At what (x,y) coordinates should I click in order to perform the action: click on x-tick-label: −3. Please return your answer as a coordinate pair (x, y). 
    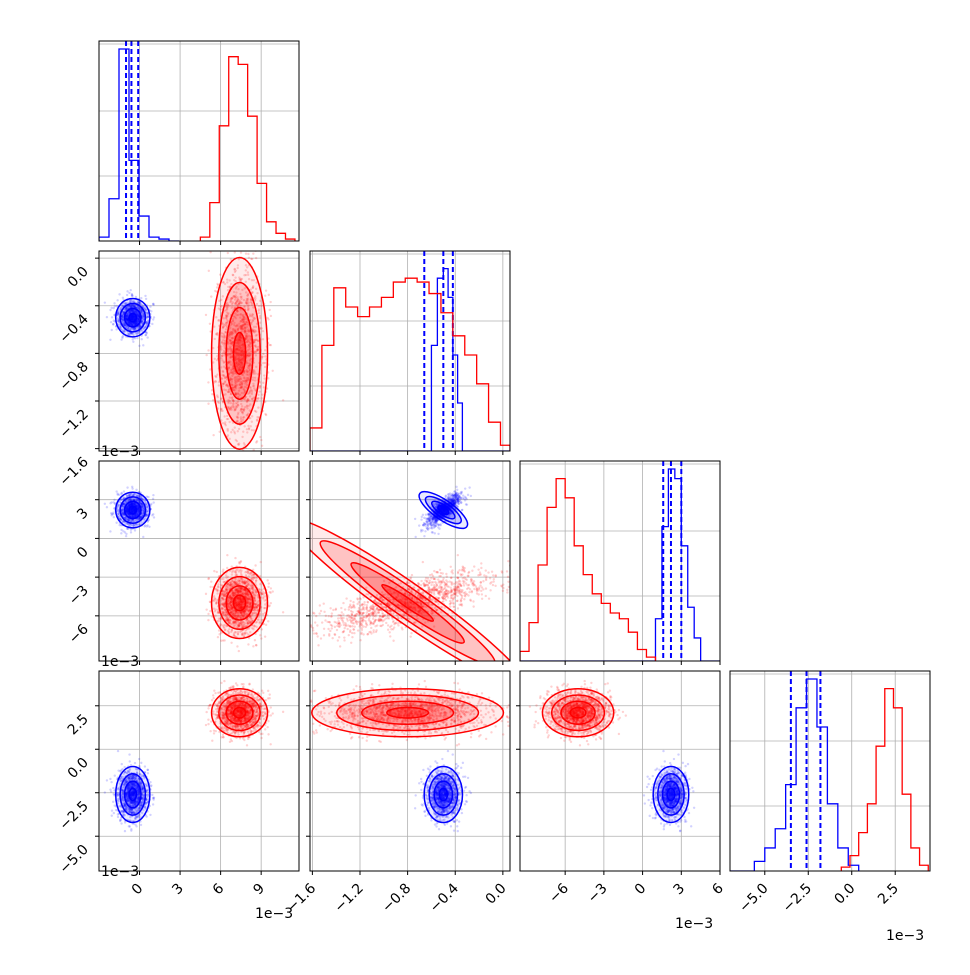
    Looking at the image, I should click on (598, 894).